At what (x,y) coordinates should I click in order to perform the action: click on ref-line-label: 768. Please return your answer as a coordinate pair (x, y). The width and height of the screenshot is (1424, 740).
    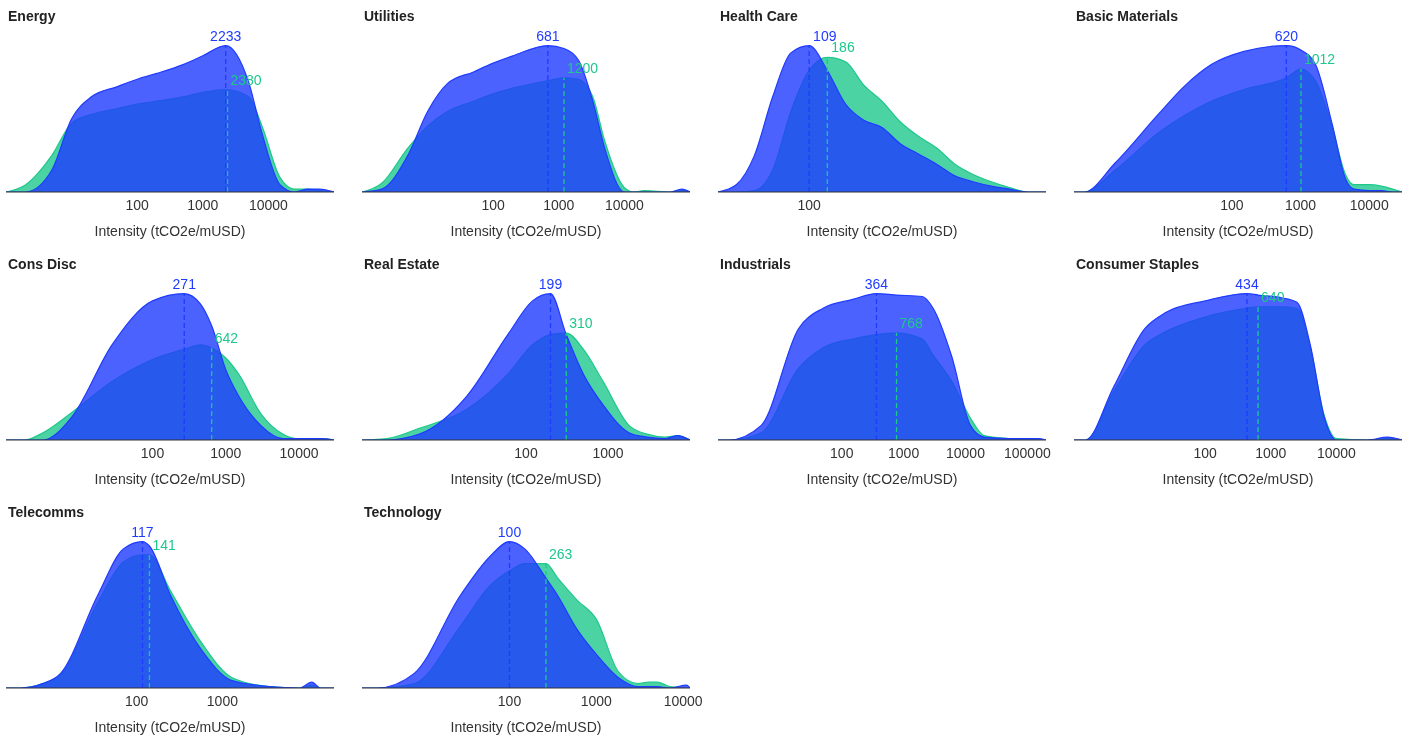
    Looking at the image, I should click on (911, 323).